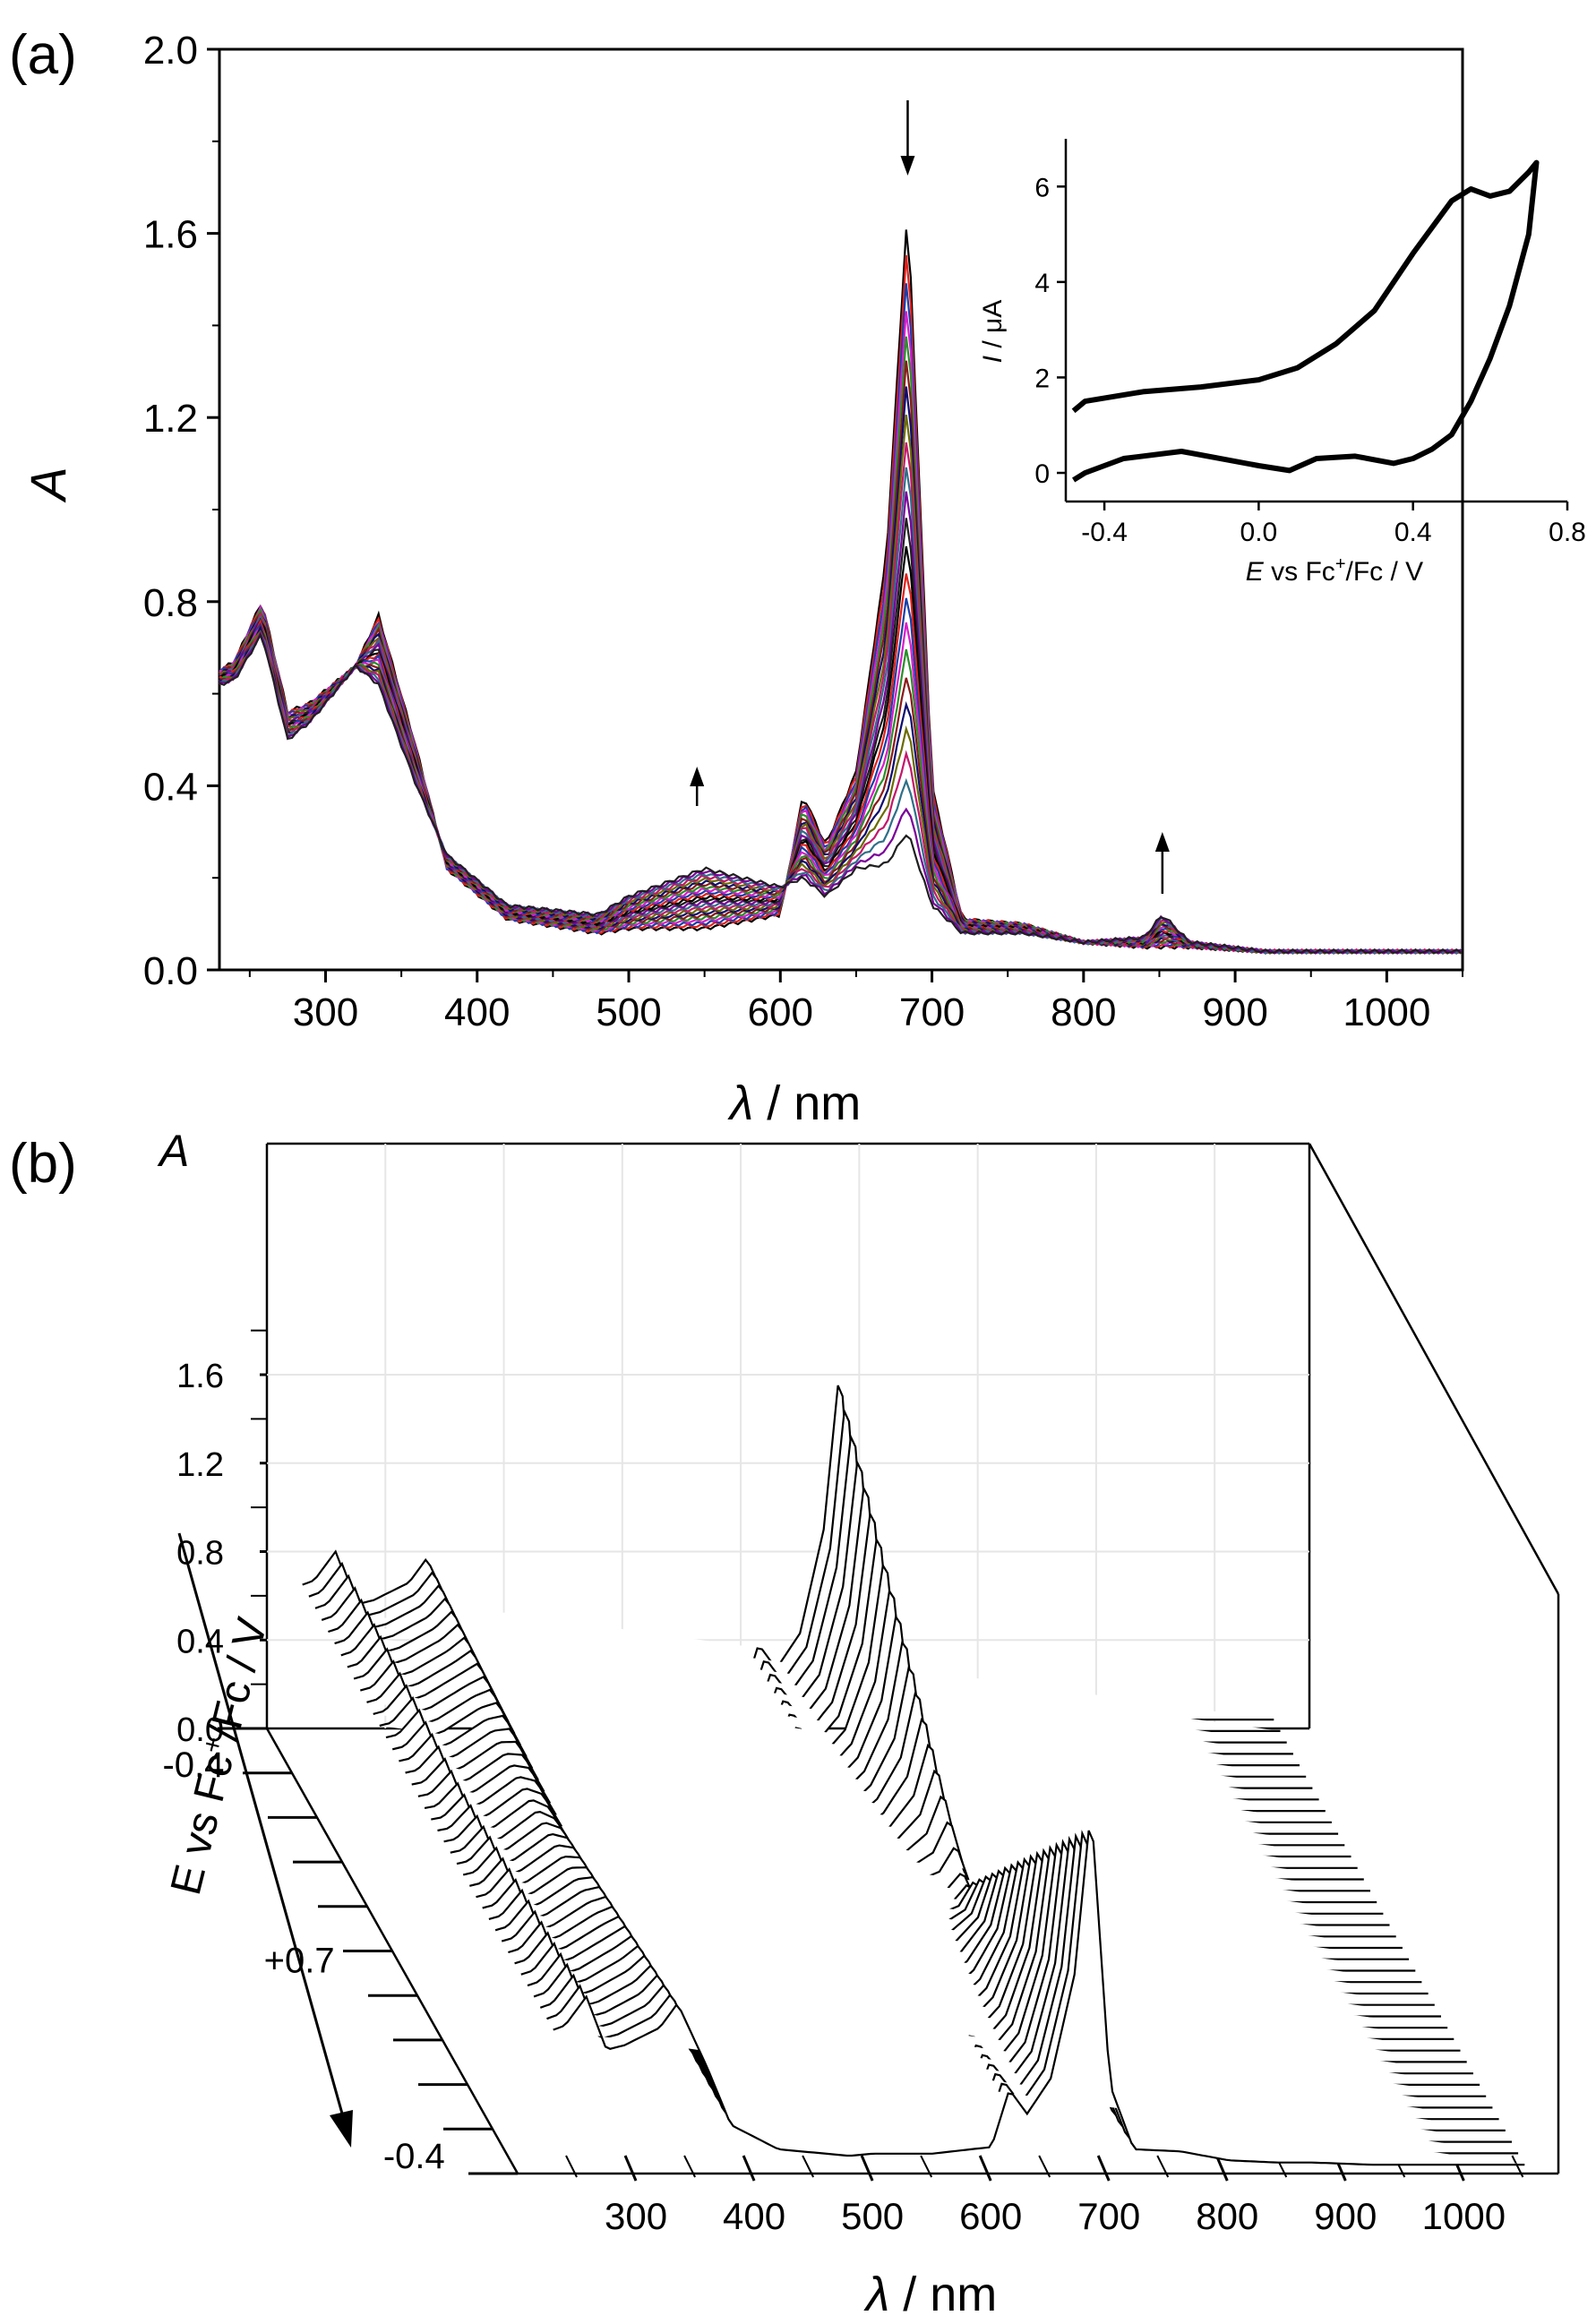 This screenshot has height=2324, width=1596. What do you see at coordinates (1568, 532) in the screenshot?
I see `inset-x-tick-label: 0.8` at bounding box center [1568, 532].